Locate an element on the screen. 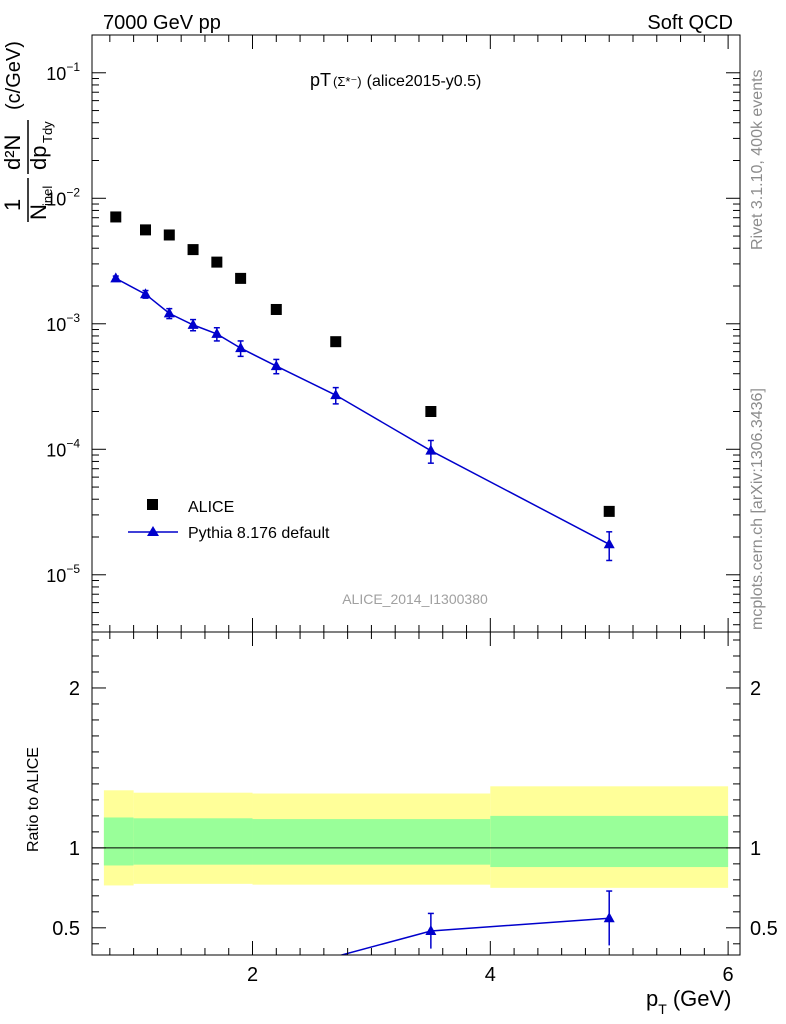 The width and height of the screenshot is (786, 1024). y-label-tdy: Tdy is located at coordinates (47, 132).